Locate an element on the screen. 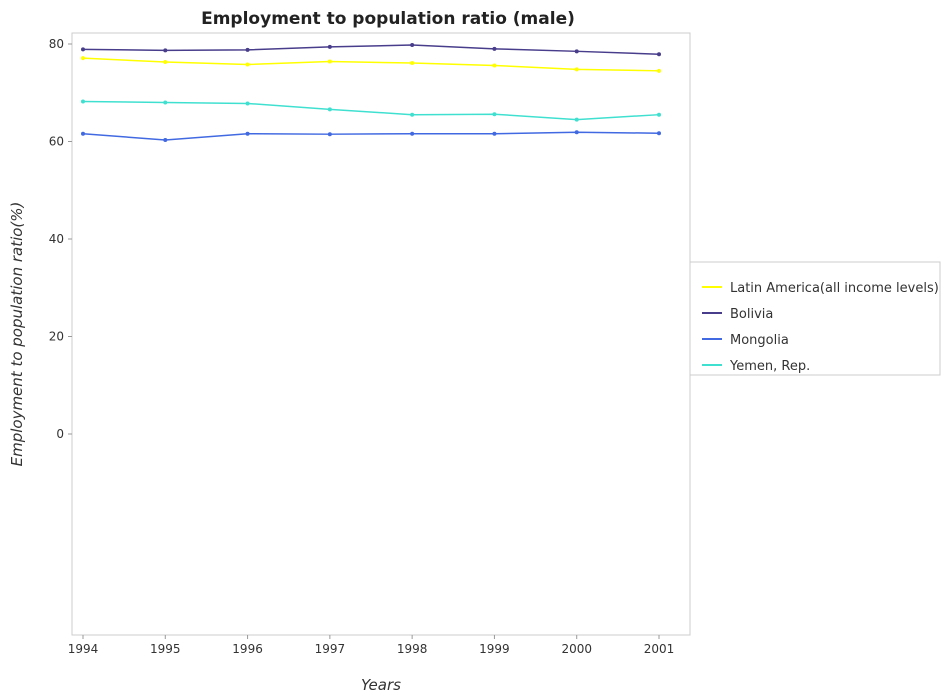  y-tick-label: 60 is located at coordinates (56, 142).